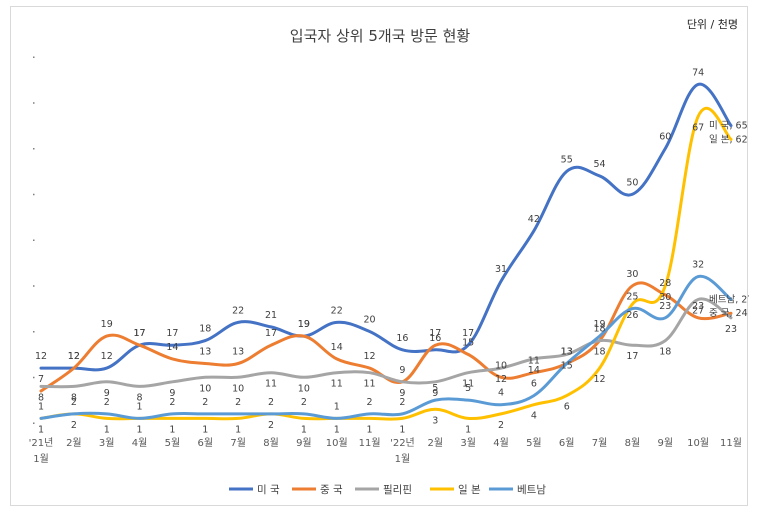  I want to click on data-label: 27, so click(698, 310).